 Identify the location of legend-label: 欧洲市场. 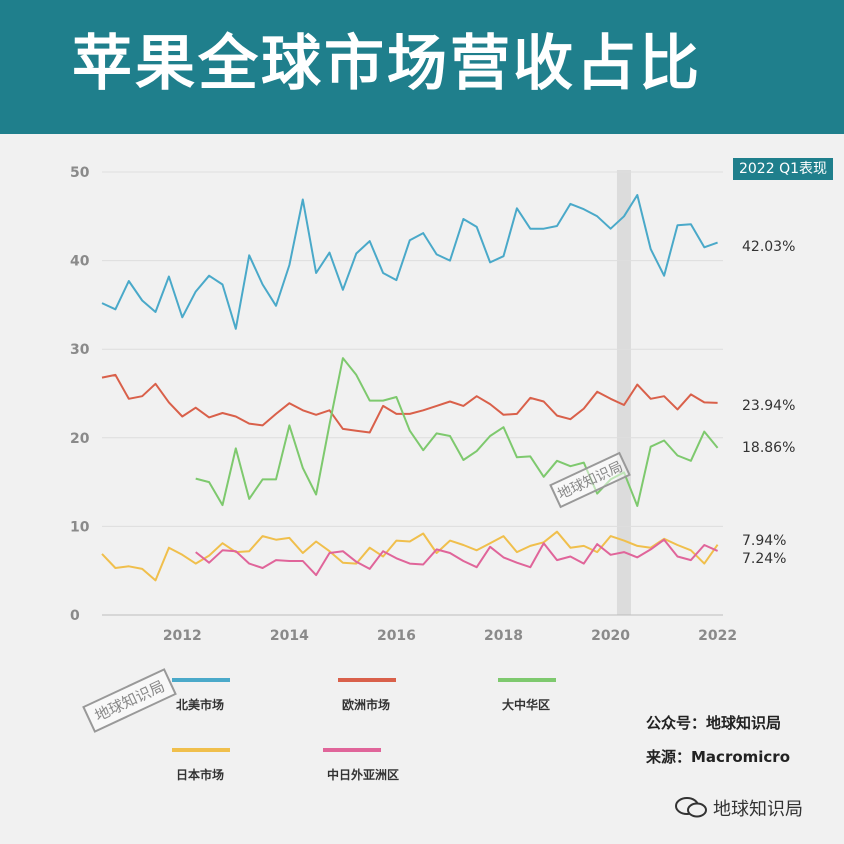
(366, 705).